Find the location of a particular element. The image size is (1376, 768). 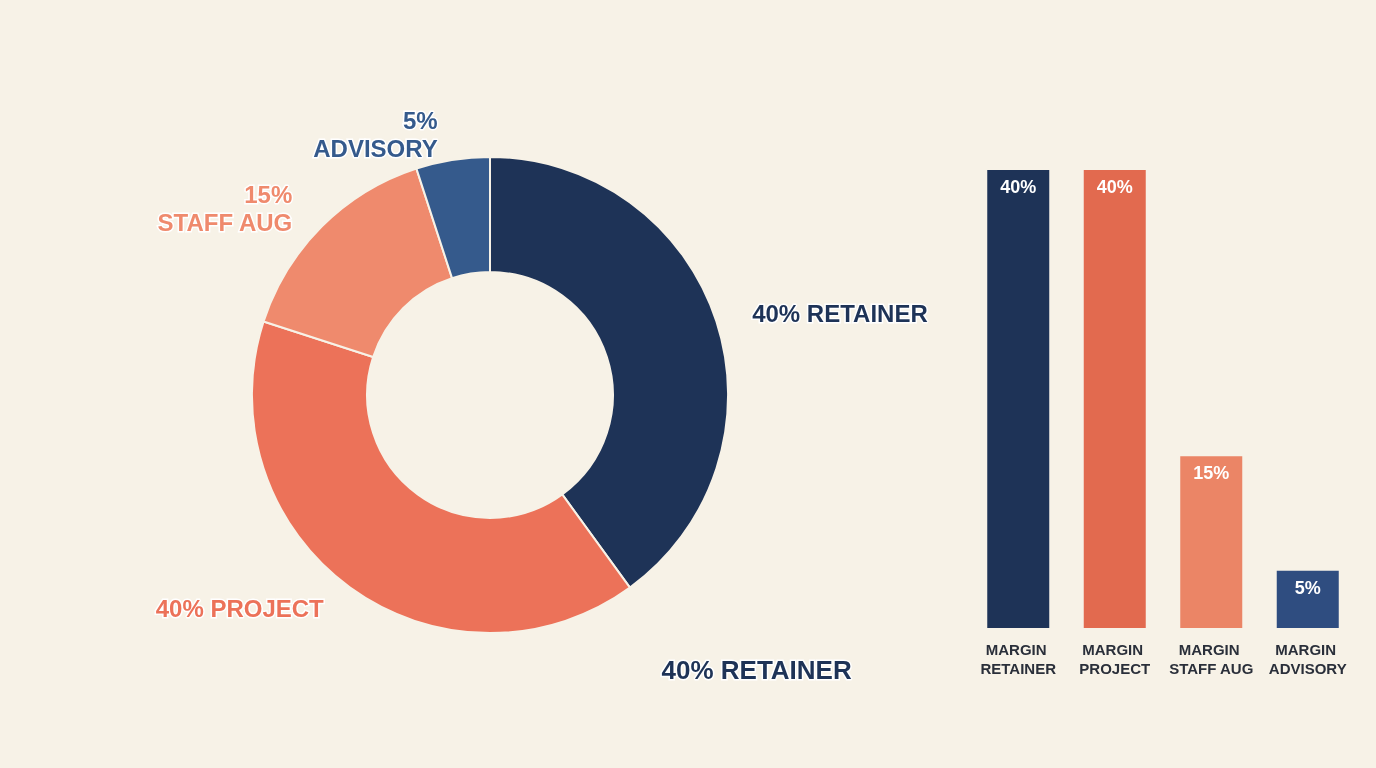

x-tick-label: MARGIN STAFF AUG is located at coordinates (1211, 659).